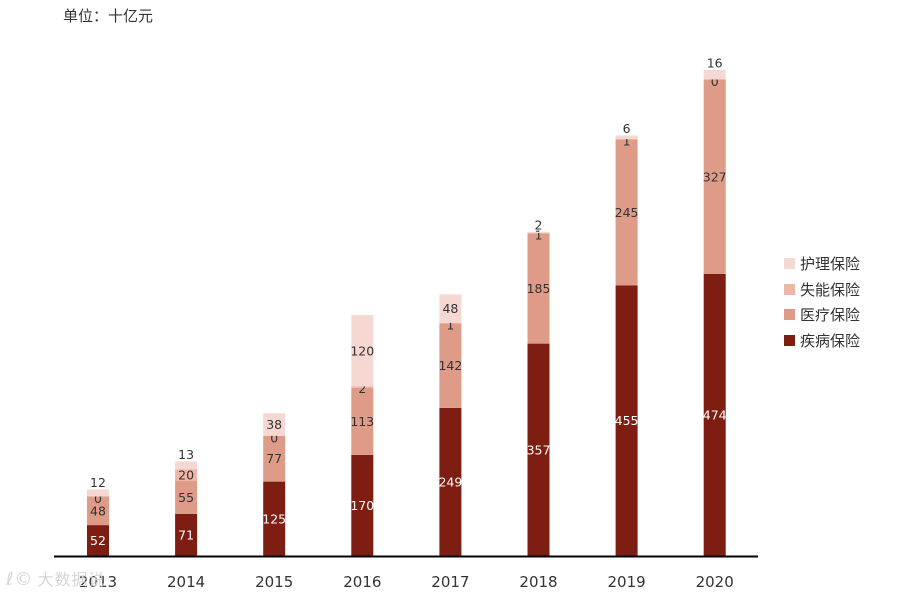 The height and width of the screenshot is (595, 900). Describe the element at coordinates (830, 264) in the screenshot. I see `legend-label: 护理保险` at that location.